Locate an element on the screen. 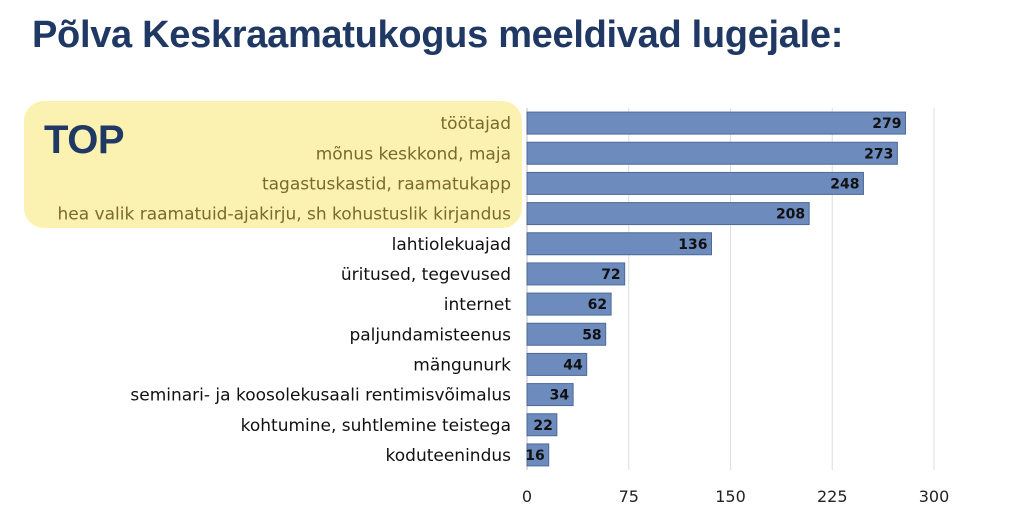 This screenshot has width=1024, height=521. category-label: kohtumine, suhtlemine teistega is located at coordinates (376, 426).